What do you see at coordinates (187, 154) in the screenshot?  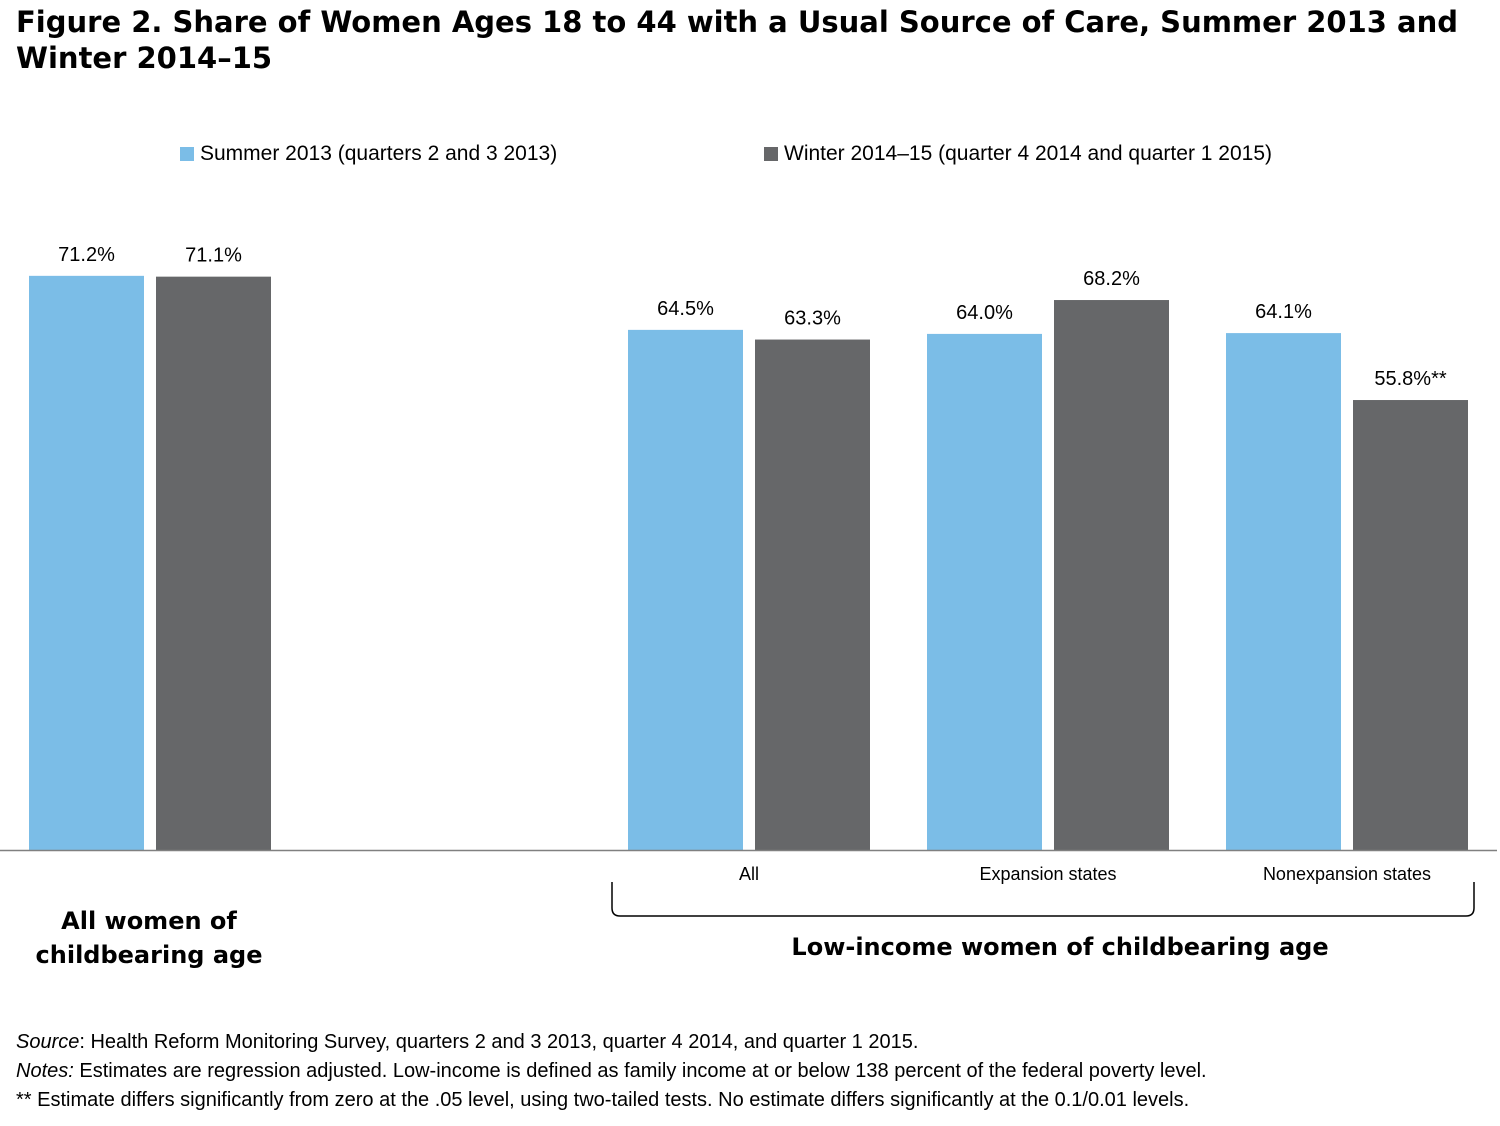 I see `legend-swatch-summer` at bounding box center [187, 154].